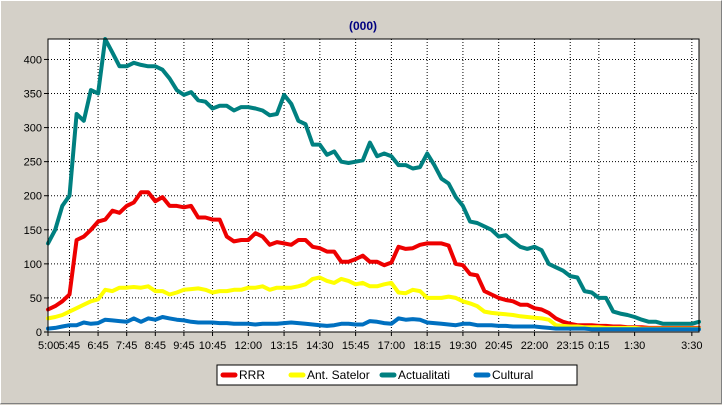  What do you see at coordinates (424, 375) in the screenshot?
I see `legend-label: Actualitati` at bounding box center [424, 375].